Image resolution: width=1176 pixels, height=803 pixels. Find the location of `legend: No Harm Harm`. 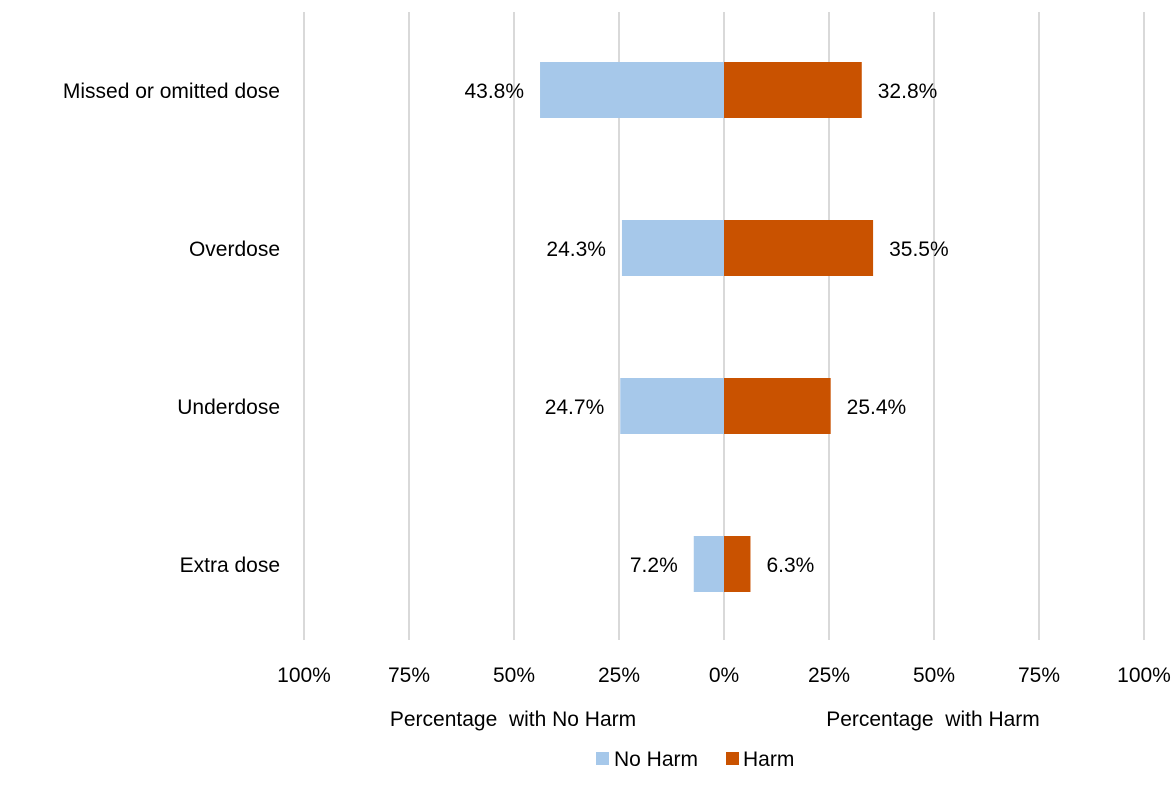

legend: No Harm Harm is located at coordinates (695, 759).